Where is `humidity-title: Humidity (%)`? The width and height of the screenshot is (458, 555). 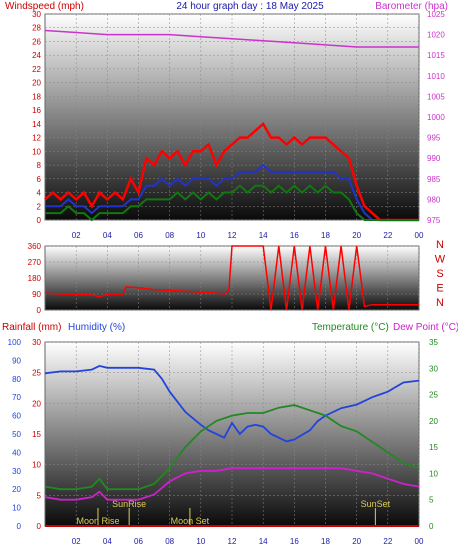 humidity-title: Humidity (%) is located at coordinates (96, 327).